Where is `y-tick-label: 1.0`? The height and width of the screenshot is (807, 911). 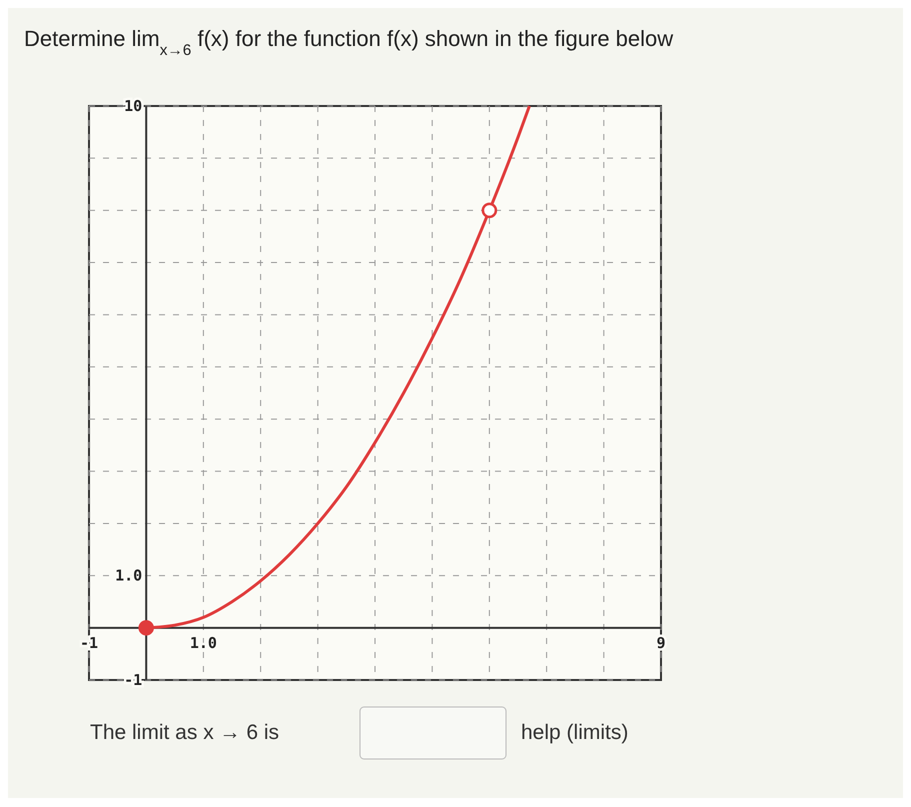
y-tick-label: 1.0 is located at coordinates (128, 575).